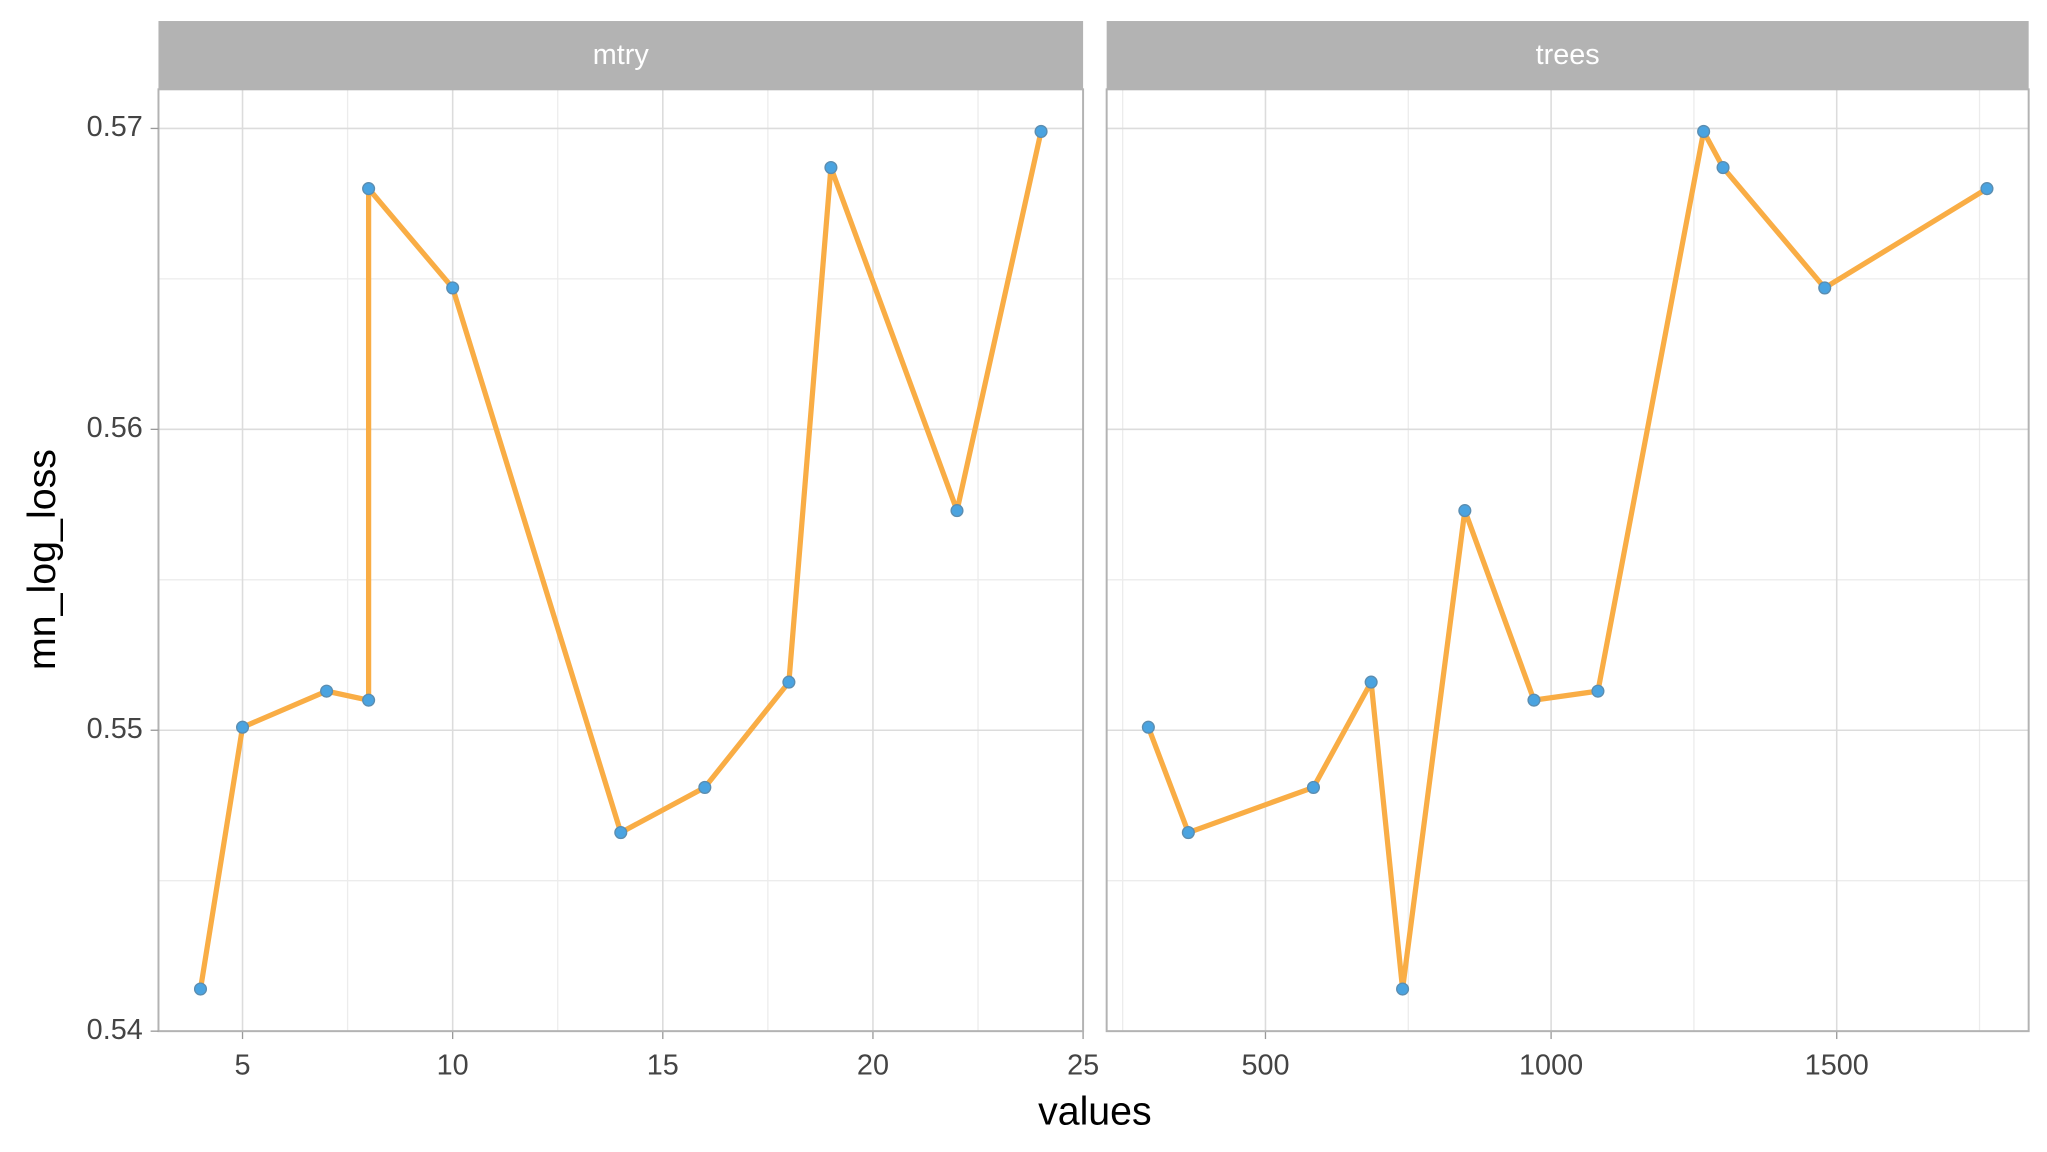  I want to click on x-tick-label: 1000, so click(1551, 1065).